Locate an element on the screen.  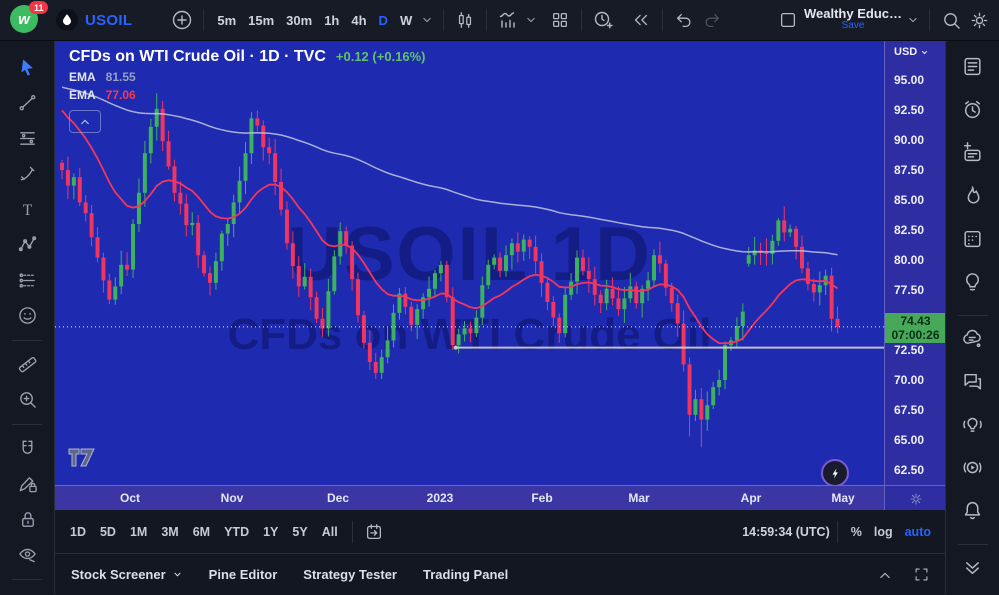
cursor-tool is located at coordinates (27, 67).